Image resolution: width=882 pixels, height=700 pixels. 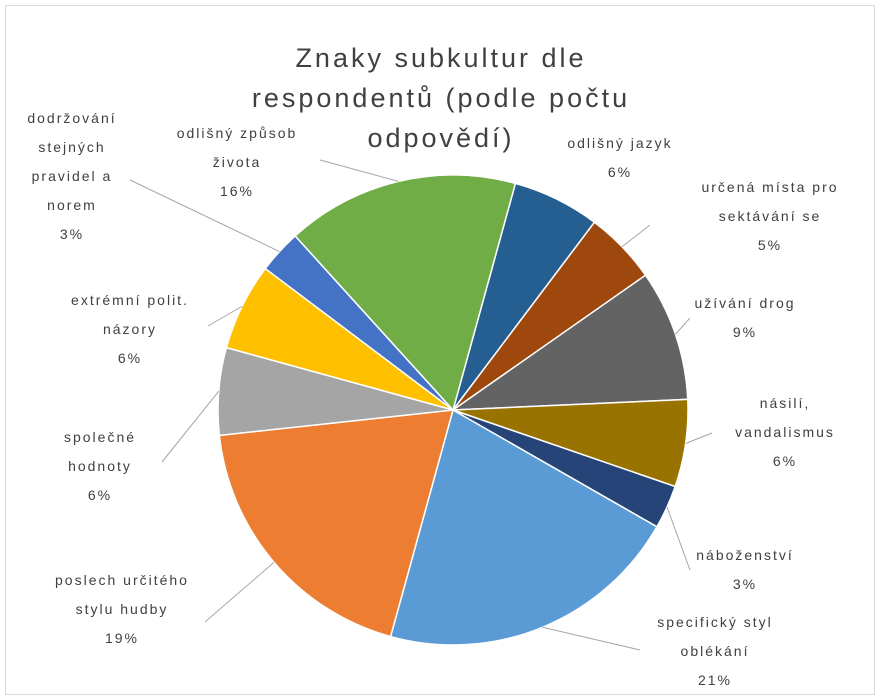 What do you see at coordinates (122, 638) in the screenshot?
I see `value-label: 19%` at bounding box center [122, 638].